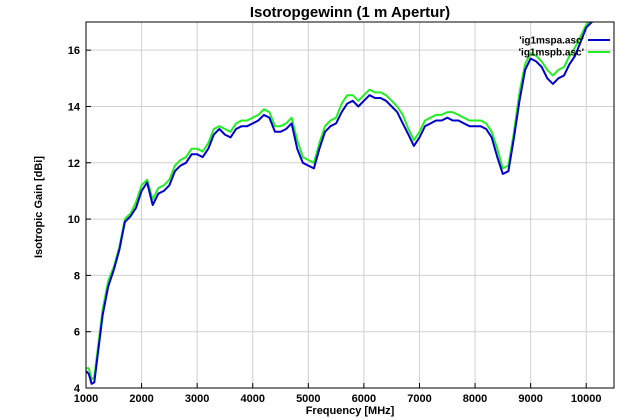 The image size is (640, 420). Describe the element at coordinates (74, 220) in the screenshot. I see `y-tick-label: 10` at that location.